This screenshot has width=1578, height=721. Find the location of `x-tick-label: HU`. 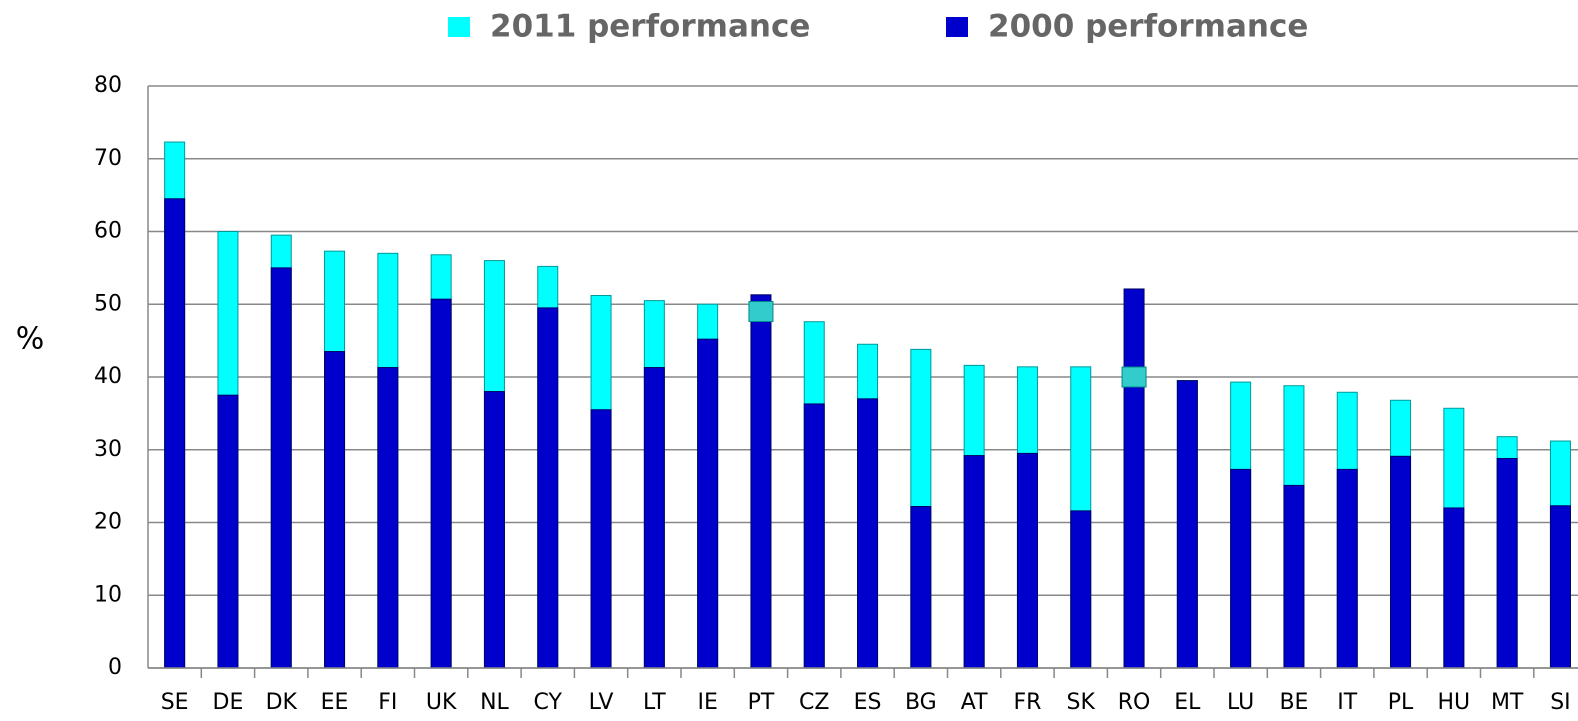

x-tick-label: HU is located at coordinates (1454, 702).